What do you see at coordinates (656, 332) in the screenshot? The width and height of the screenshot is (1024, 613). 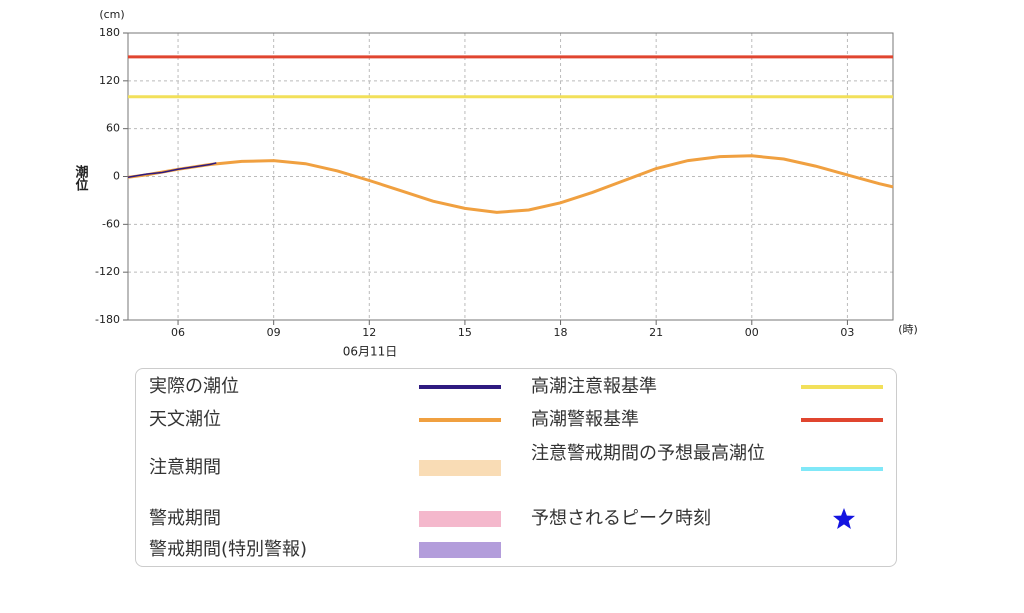 I see `x-tick-label: 21` at bounding box center [656, 332].